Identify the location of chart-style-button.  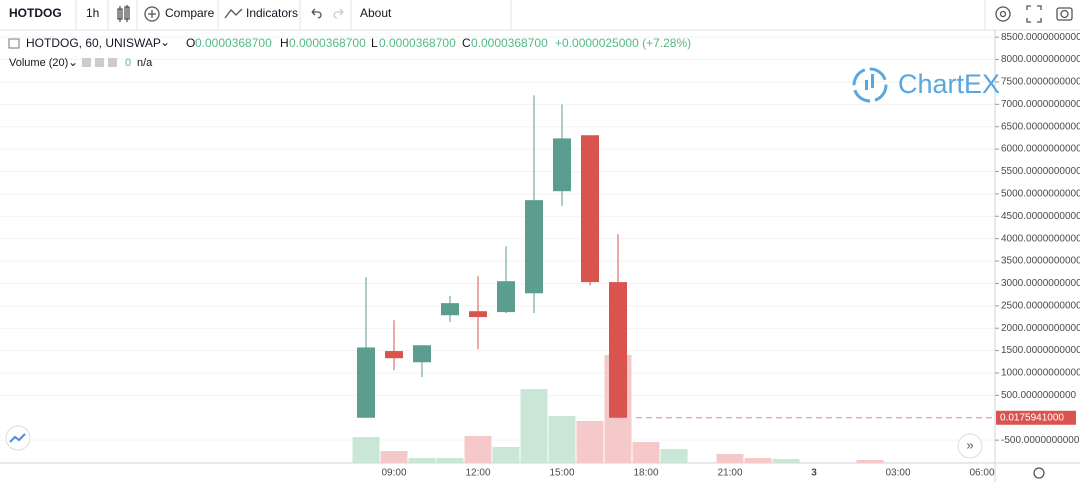
(123, 13).